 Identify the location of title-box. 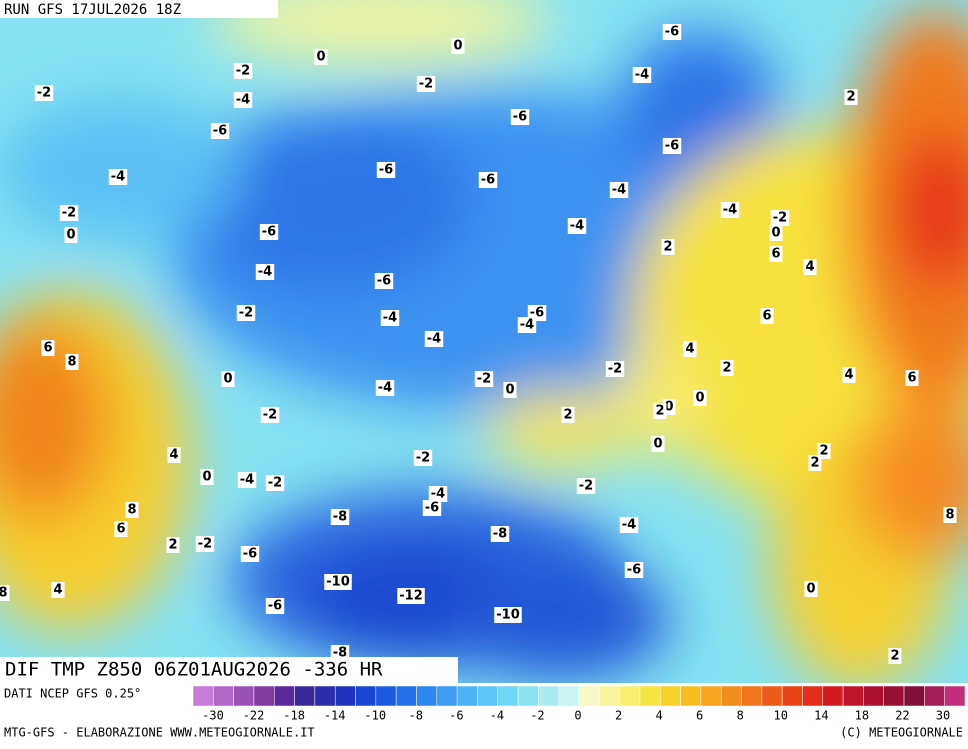
(229, 670).